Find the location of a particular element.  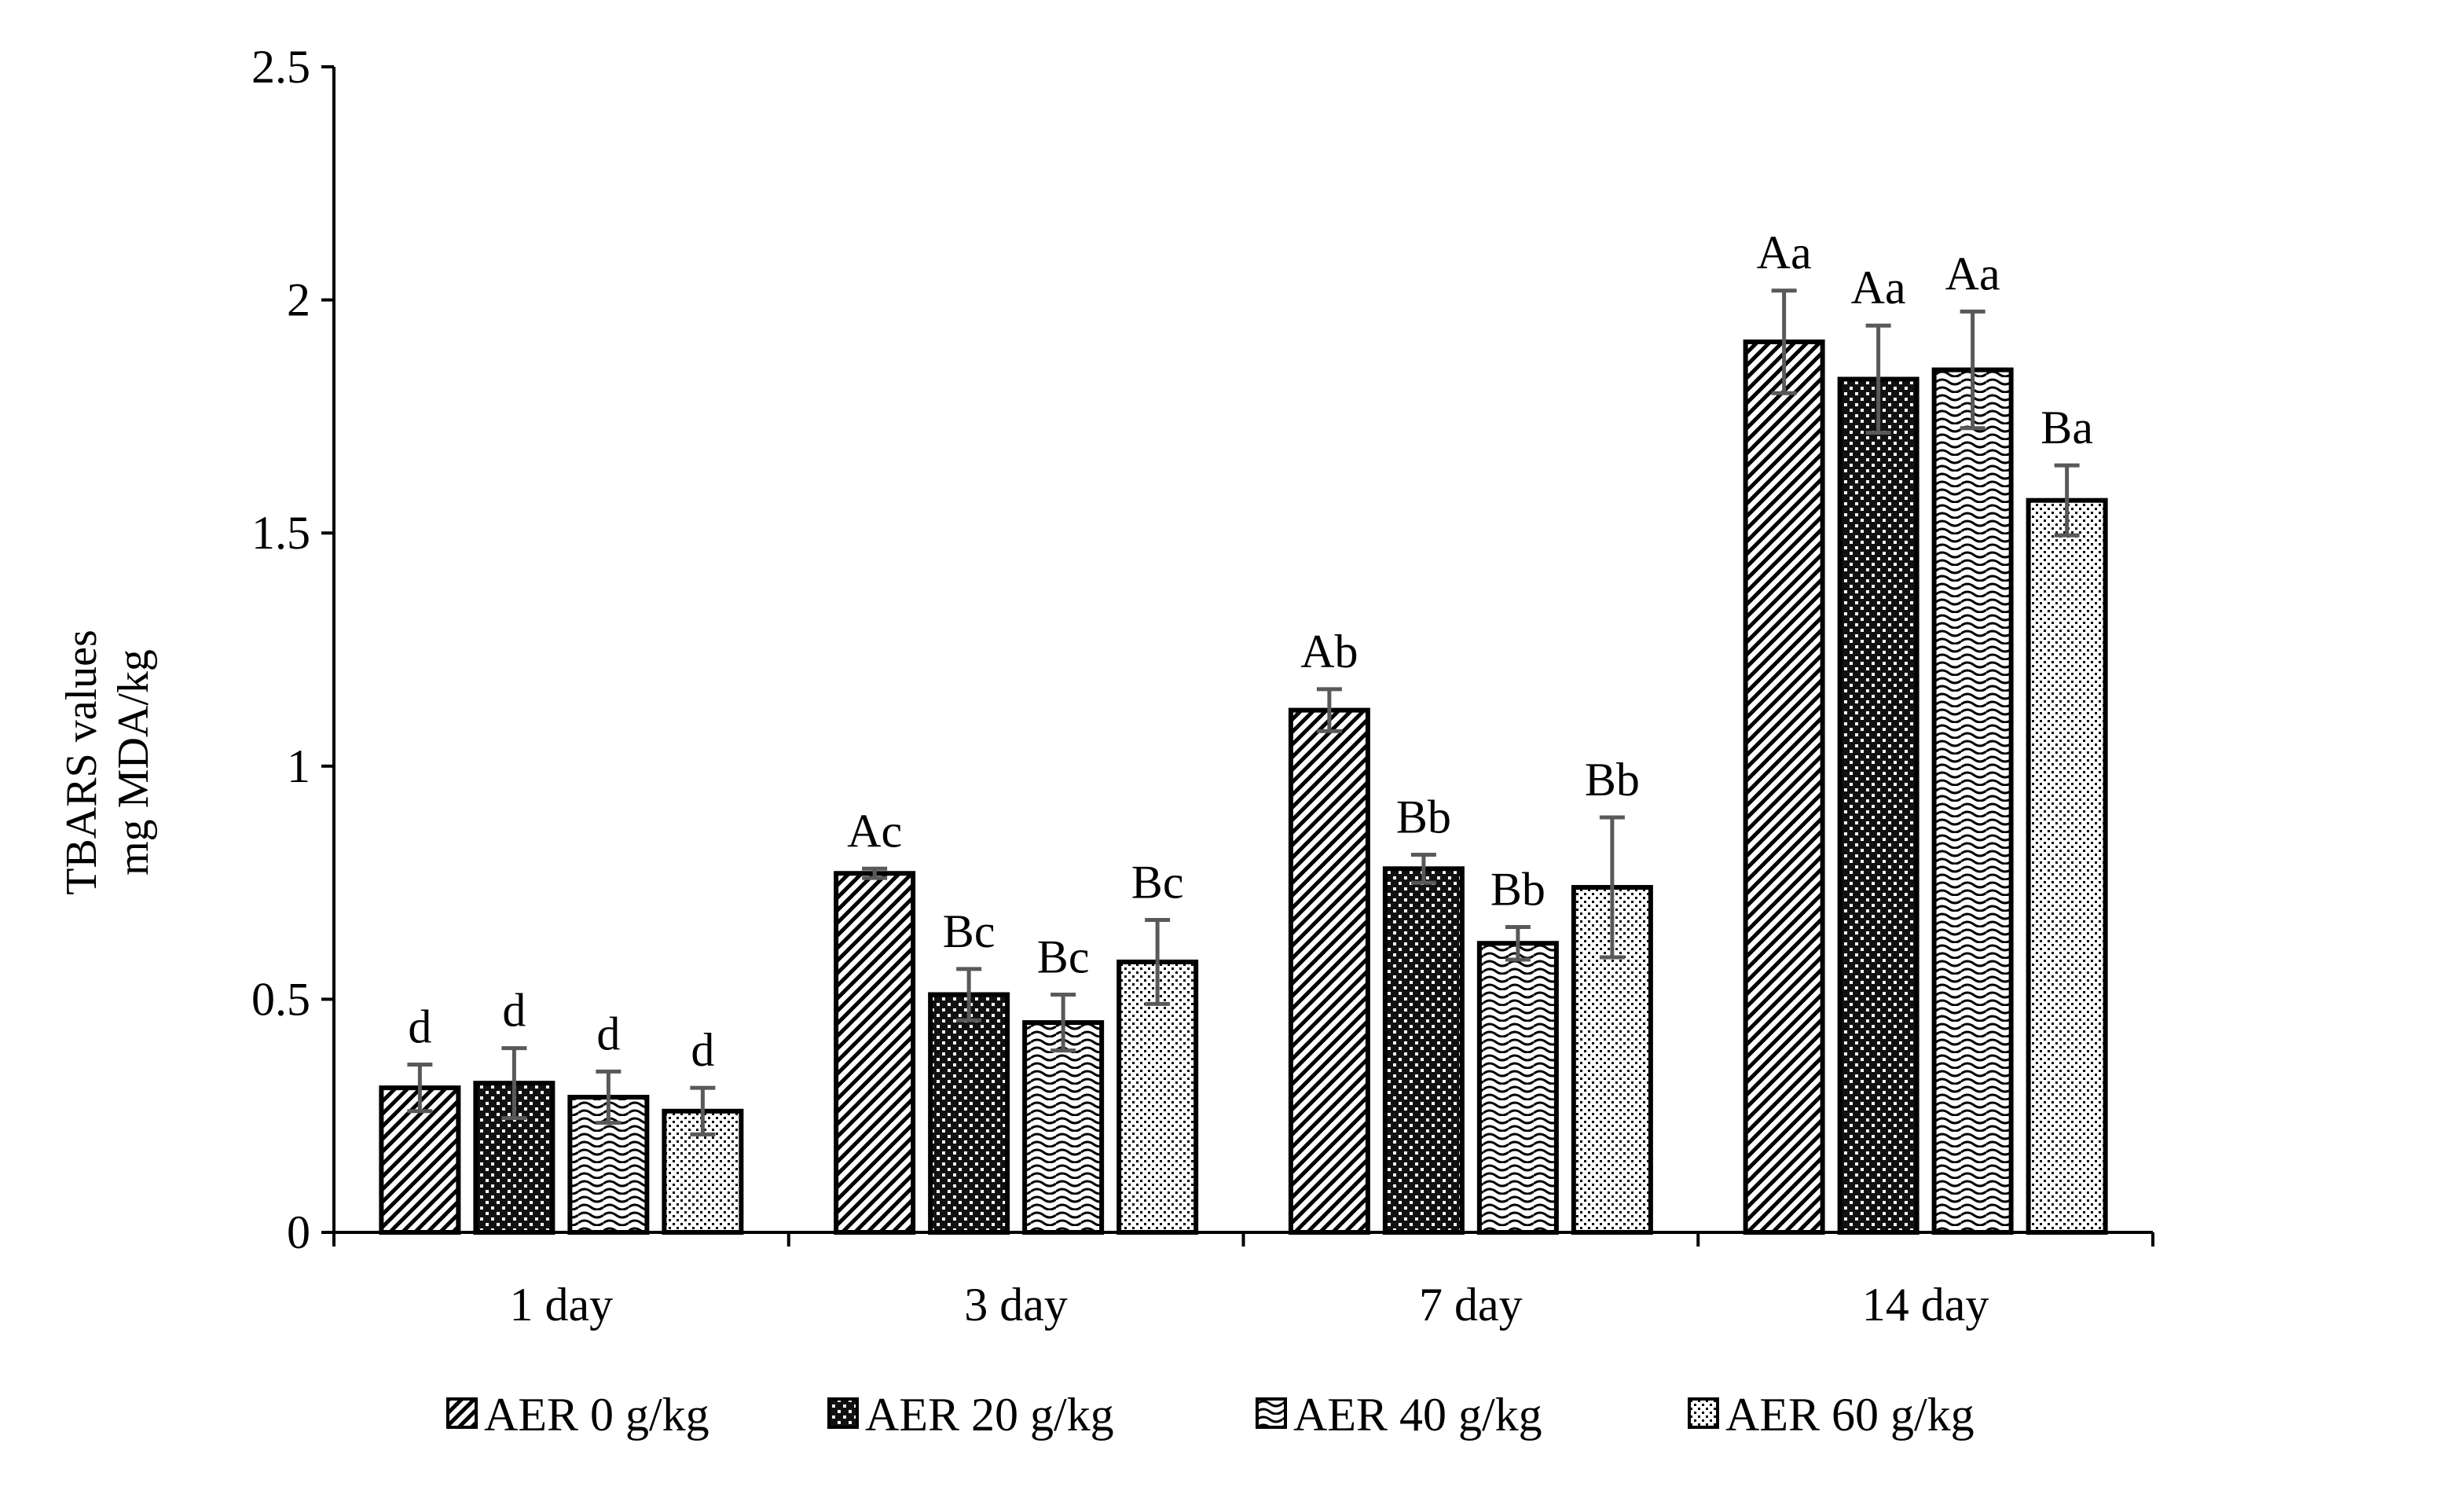

x-tick-label: 3 day is located at coordinates (1016, 1305).